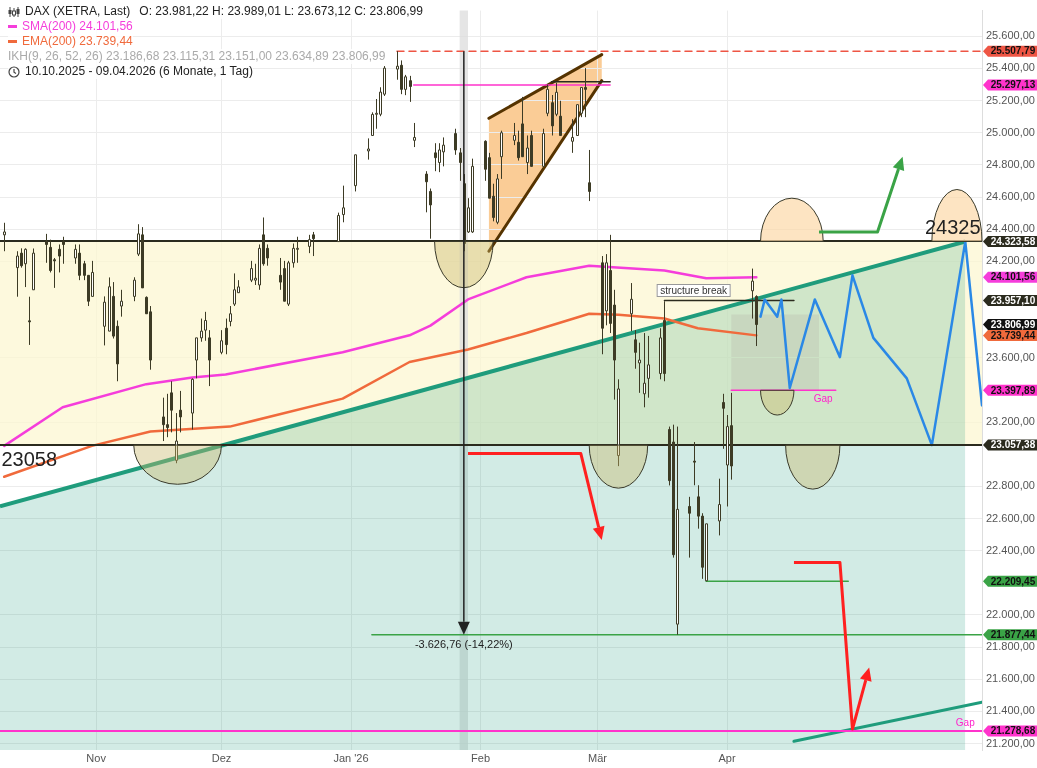 This screenshot has height=768, width=1037. Describe the element at coordinates (1010, 710) in the screenshot. I see `y-tick-label: 21.400,00` at that location.